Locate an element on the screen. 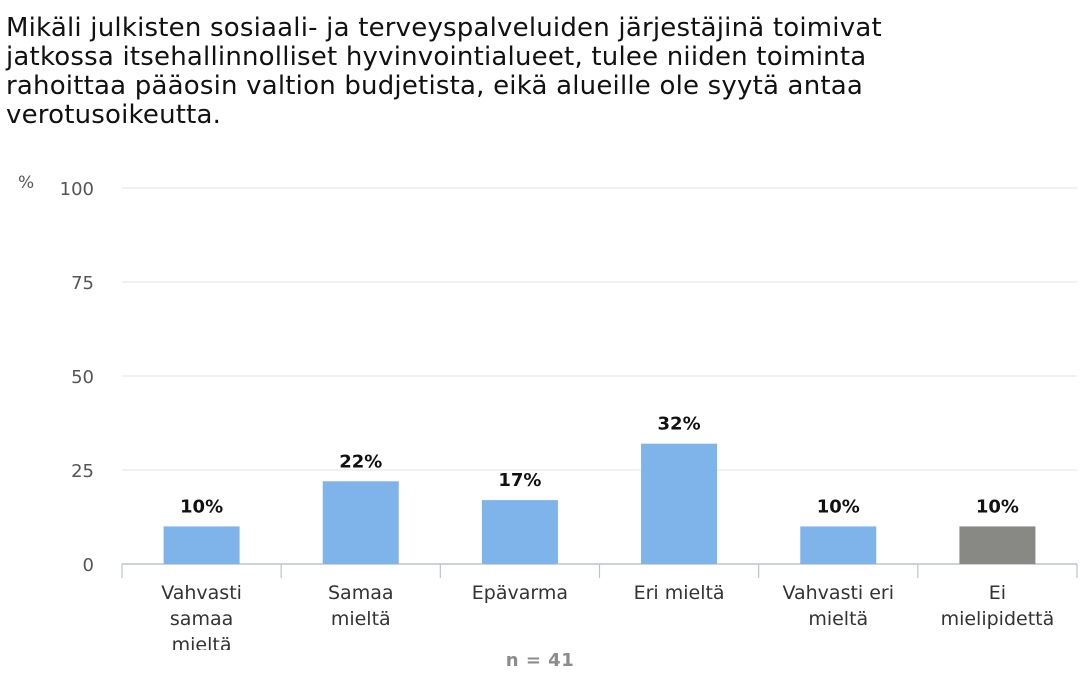 Image resolution: width=1080 pixels, height=675 pixels. x-category-label: Vahvasti samaa mieltä is located at coordinates (201, 616).